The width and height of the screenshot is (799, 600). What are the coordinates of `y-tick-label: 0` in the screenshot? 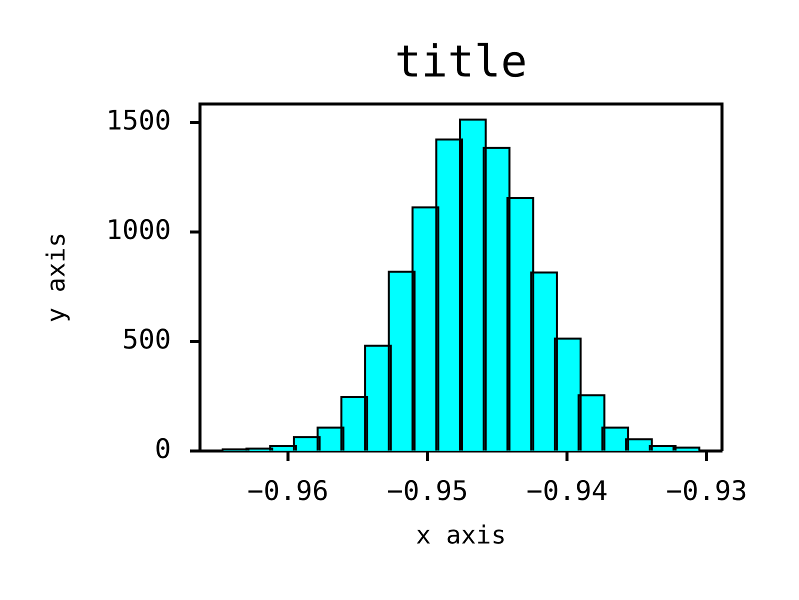 It's located at (162, 450).